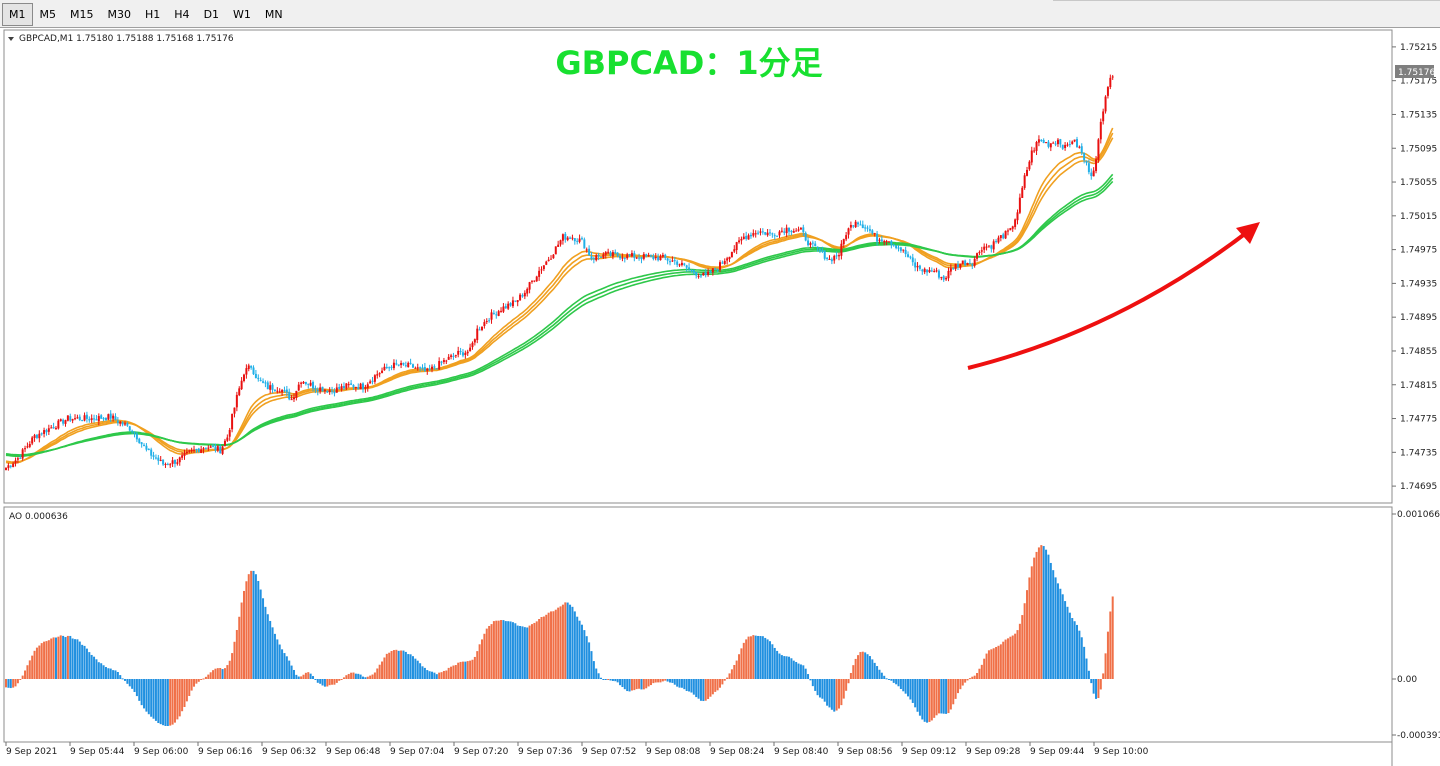 Image resolution: width=1440 pixels, height=766 pixels. I want to click on time-tick-label: 9 Sep 10:00, so click(1121, 752).